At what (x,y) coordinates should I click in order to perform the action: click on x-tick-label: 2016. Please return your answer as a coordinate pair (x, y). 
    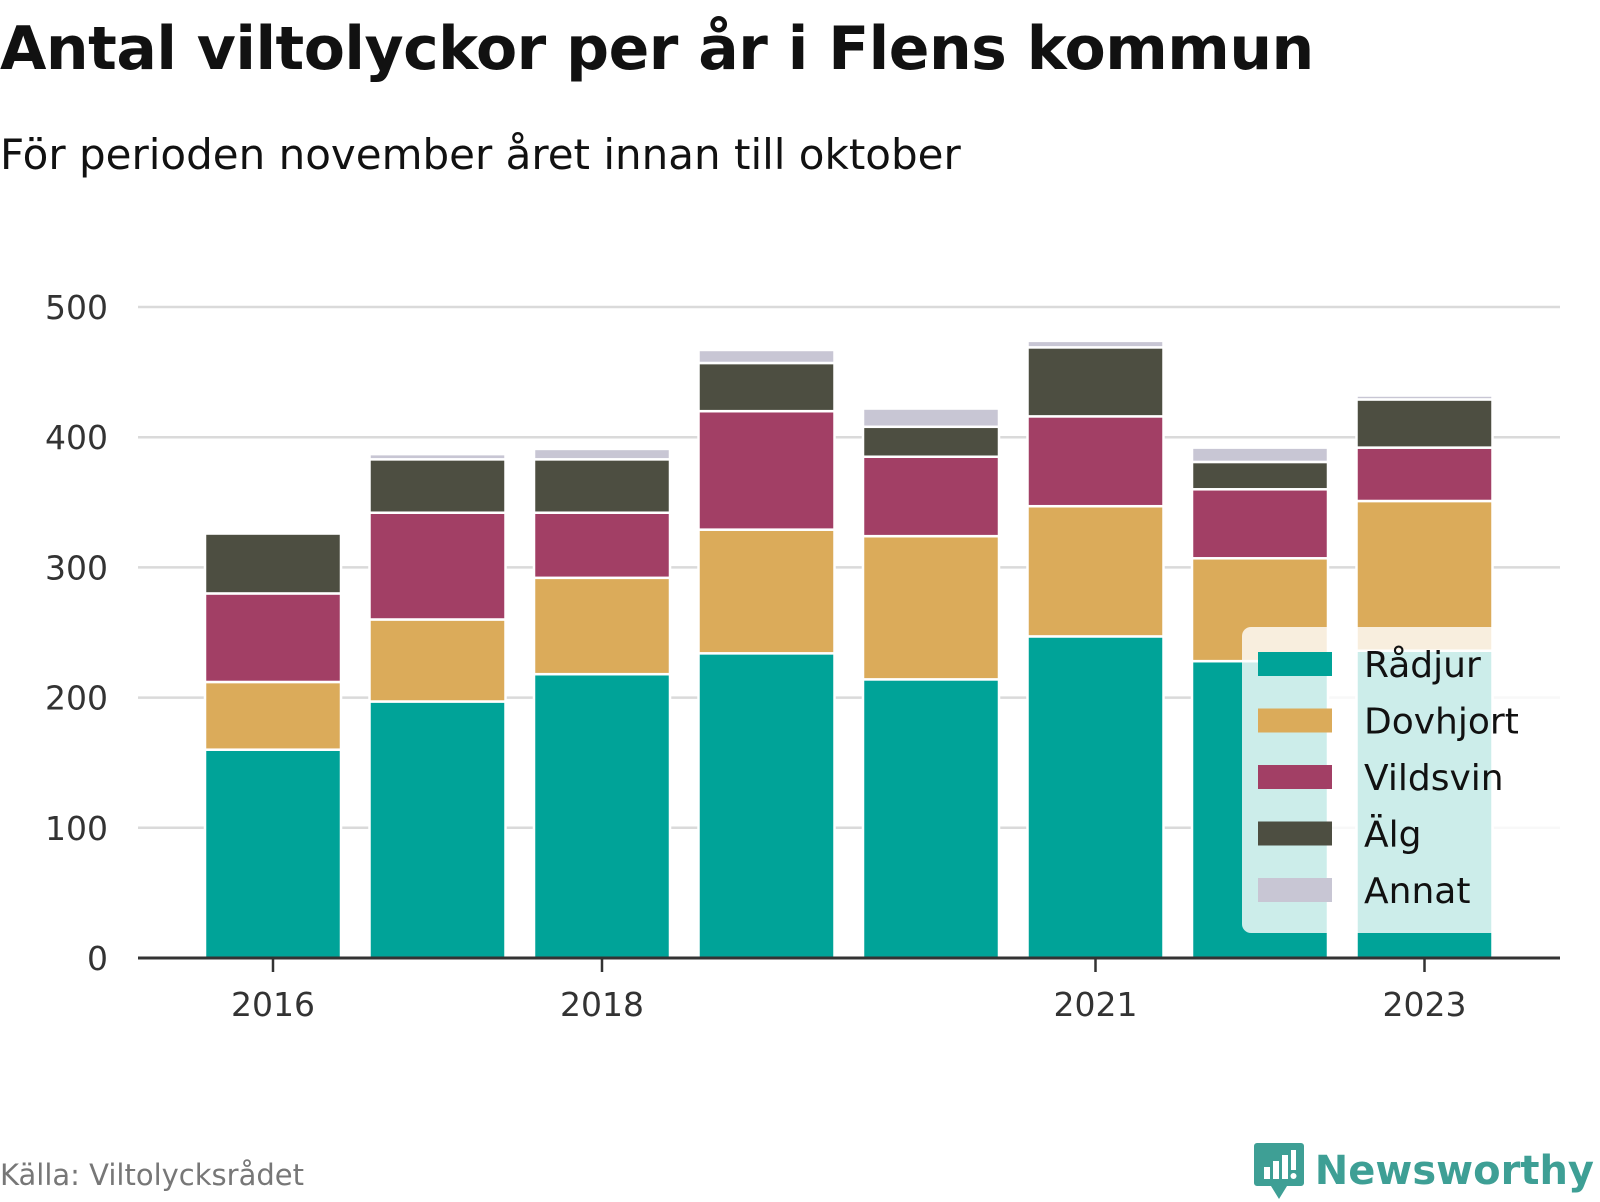
    Looking at the image, I should click on (273, 1004).